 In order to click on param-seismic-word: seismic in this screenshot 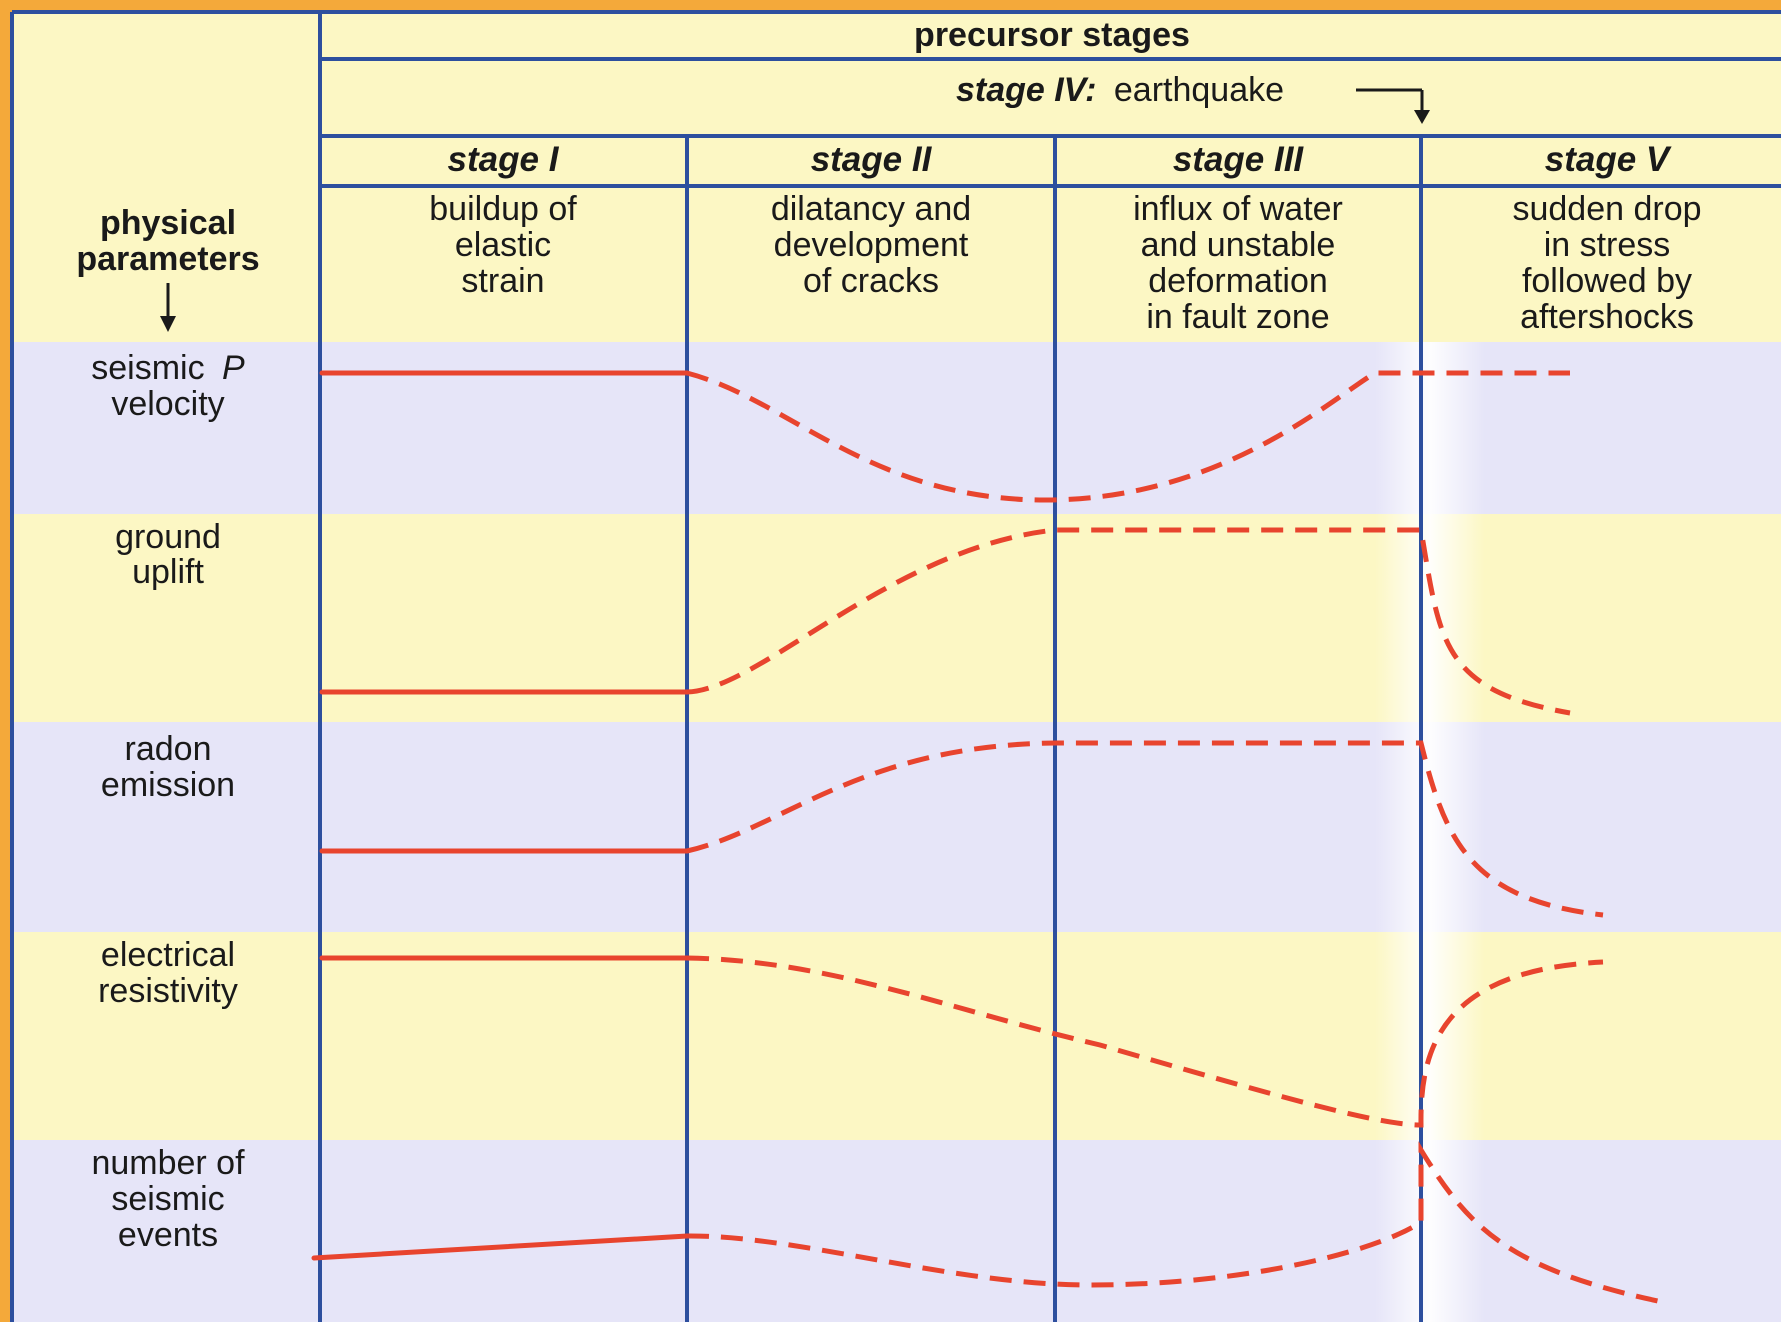, I will do `click(147, 368)`.